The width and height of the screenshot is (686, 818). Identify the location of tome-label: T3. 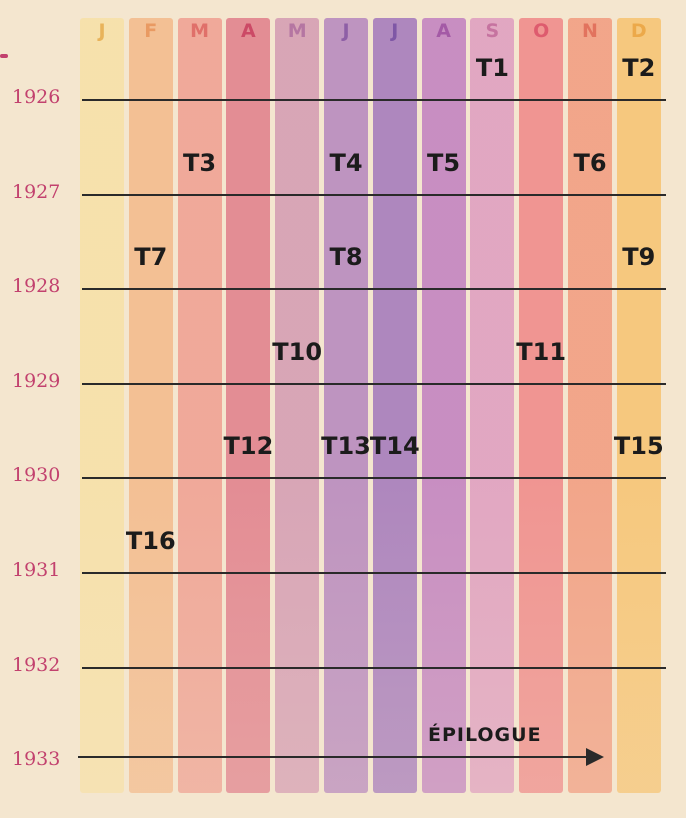
(200, 162).